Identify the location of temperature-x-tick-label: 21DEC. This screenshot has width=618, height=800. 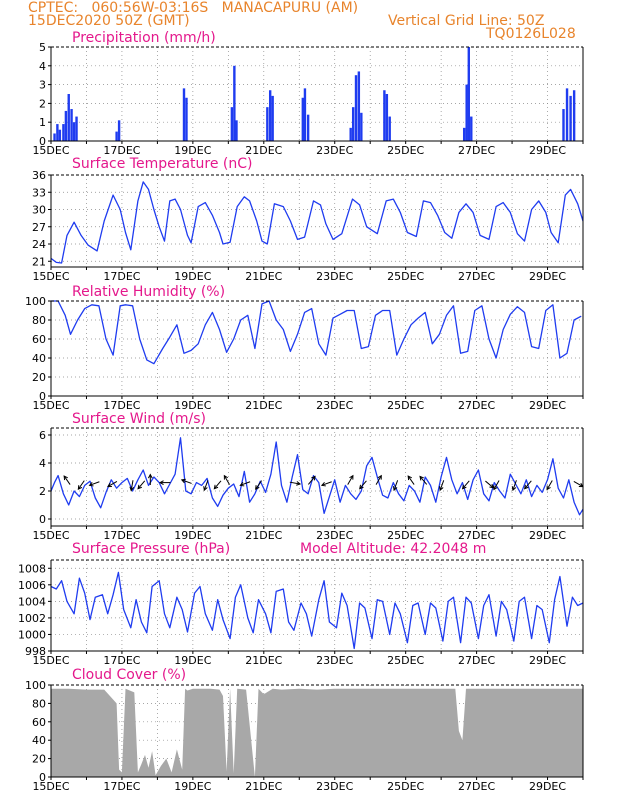
(263, 276).